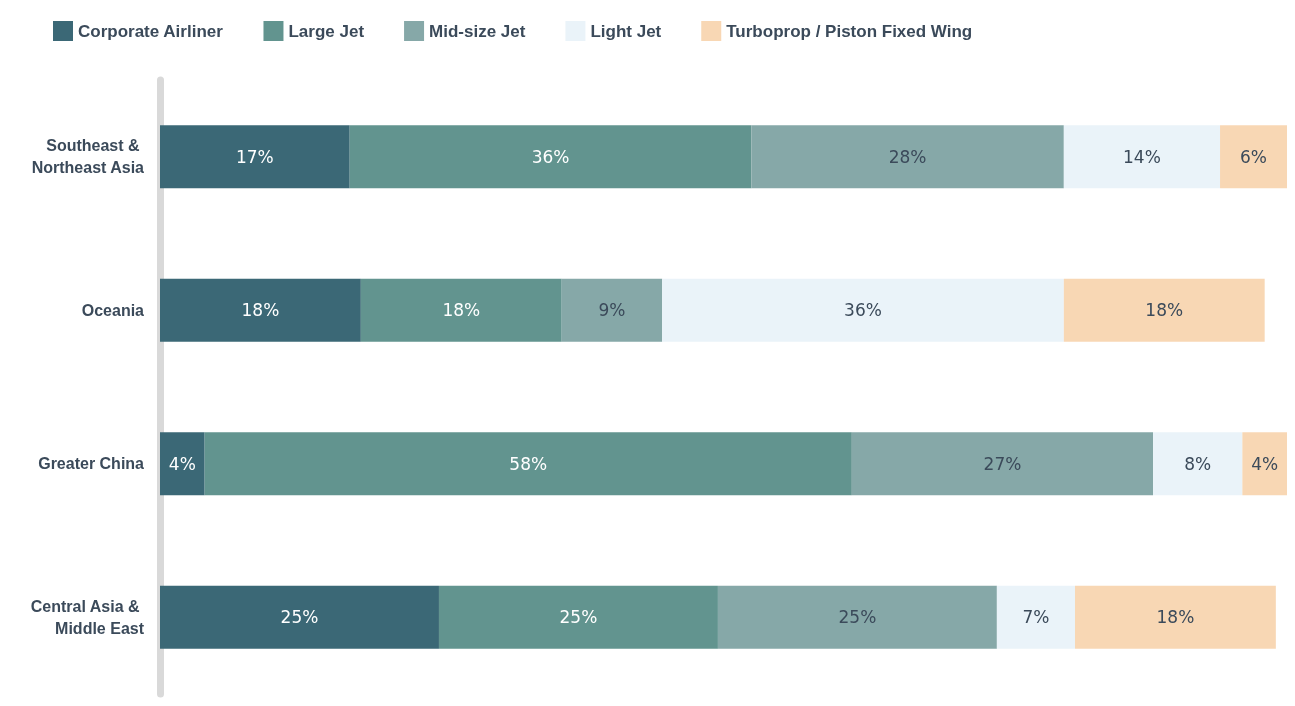 The image size is (1295, 706). I want to click on legend-label: Mid-size Jet, so click(477, 31).